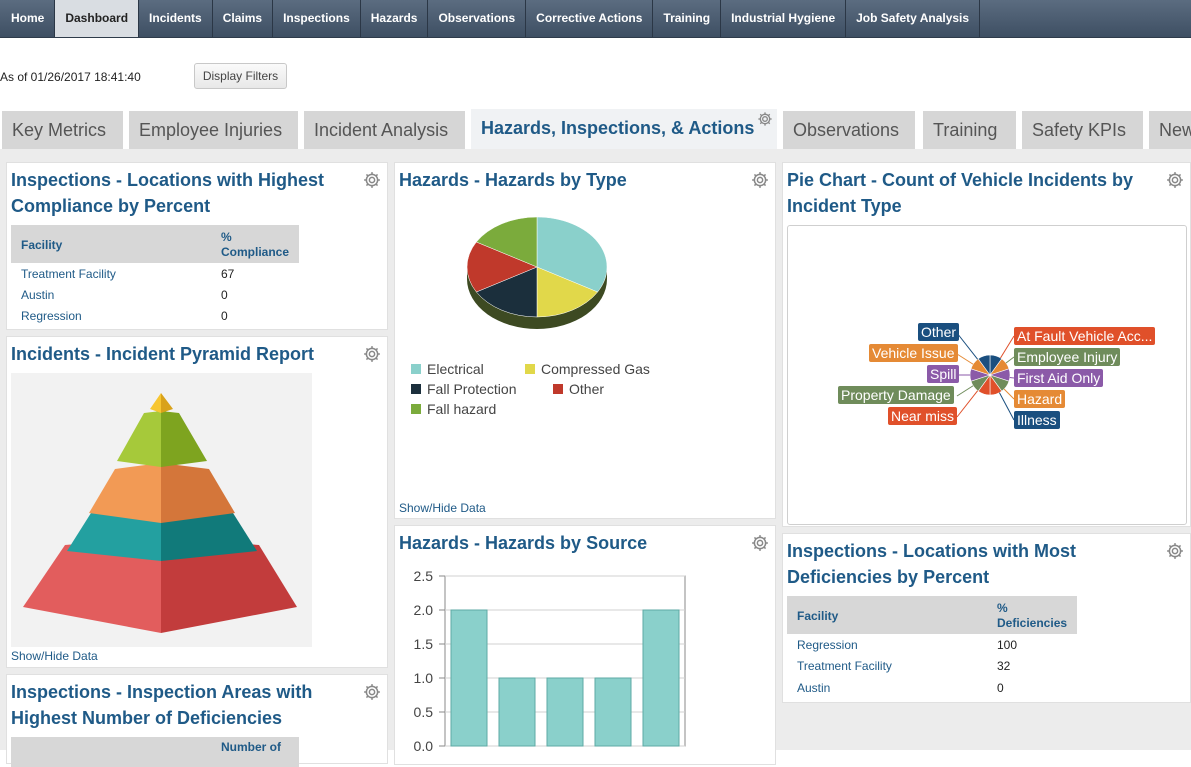  What do you see at coordinates (161, 510) in the screenshot?
I see `incident-pyramid-graphic` at bounding box center [161, 510].